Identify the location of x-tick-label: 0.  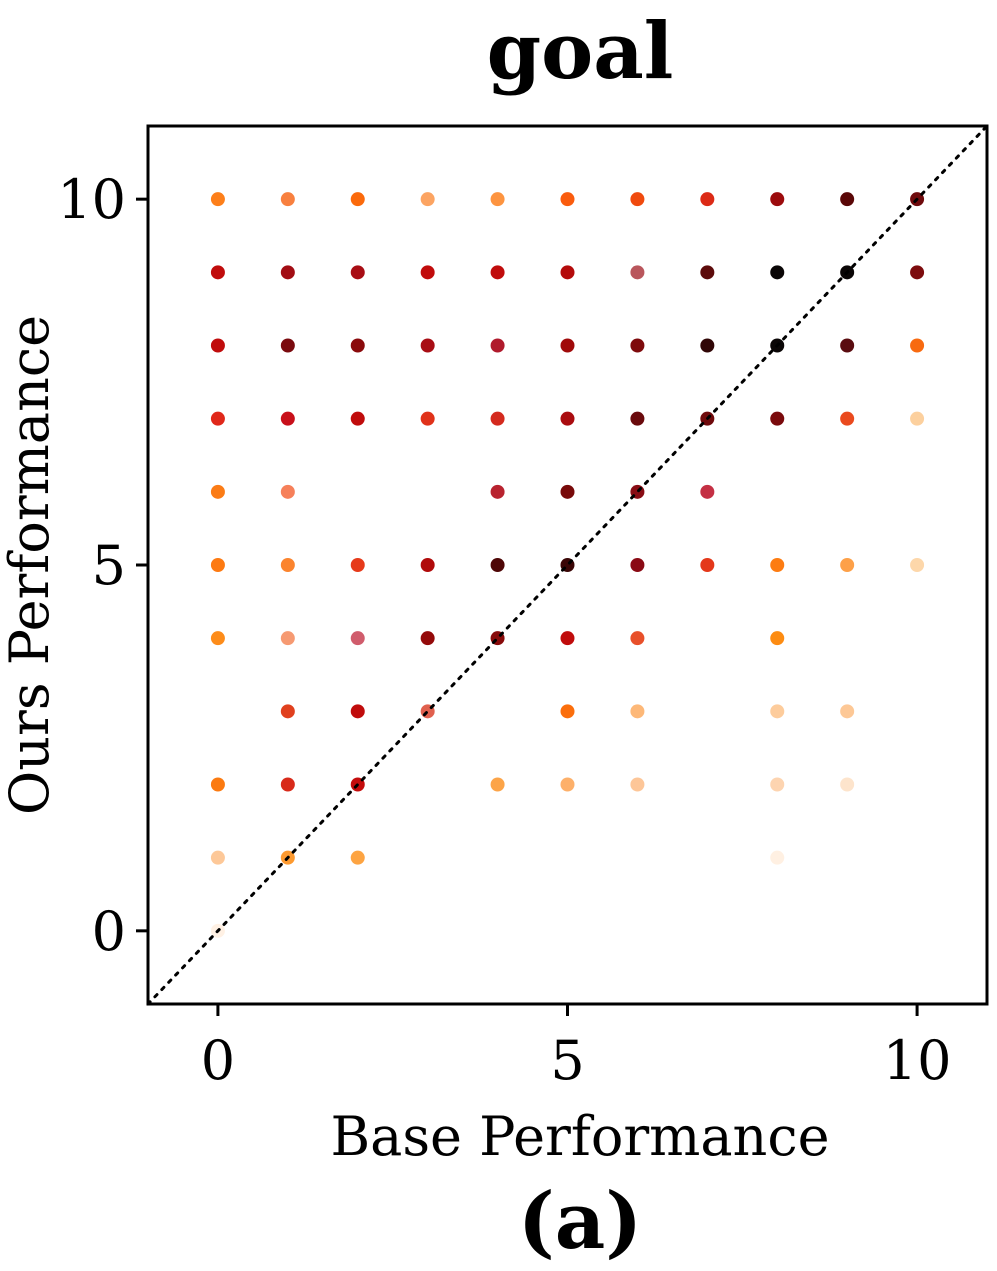
(218, 1060).